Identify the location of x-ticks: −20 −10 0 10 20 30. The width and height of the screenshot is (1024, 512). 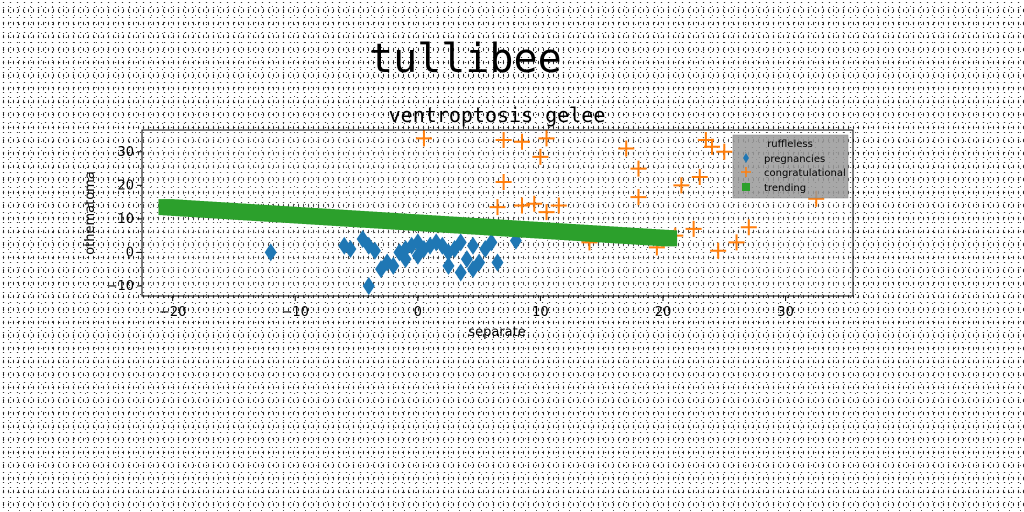
(476, 308).